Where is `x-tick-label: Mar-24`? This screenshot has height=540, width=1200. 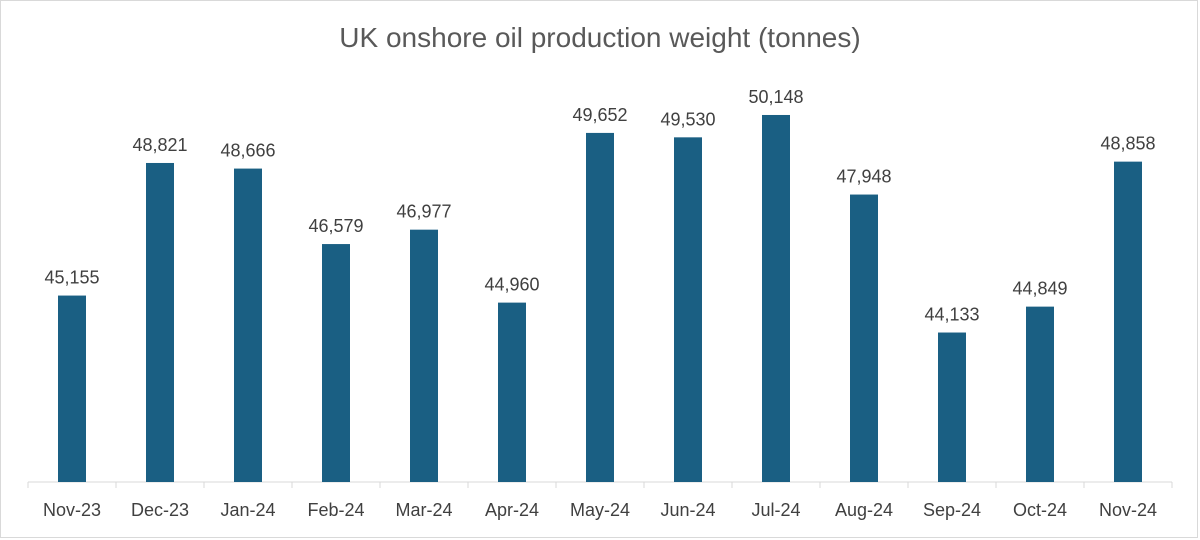 x-tick-label: Mar-24 is located at coordinates (423, 510).